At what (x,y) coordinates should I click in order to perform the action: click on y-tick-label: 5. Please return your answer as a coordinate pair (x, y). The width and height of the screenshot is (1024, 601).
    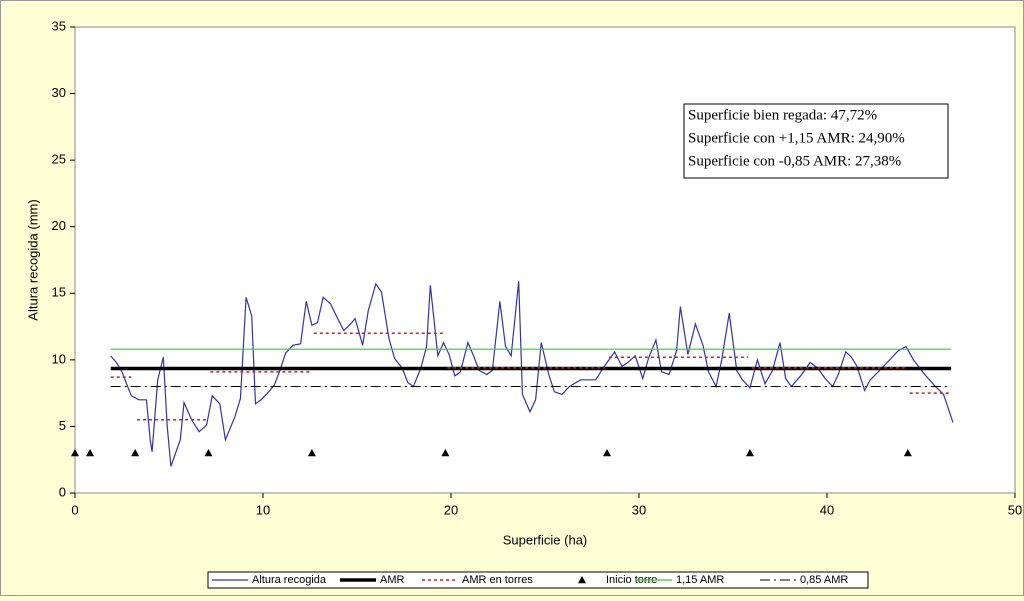
    Looking at the image, I should click on (62, 425).